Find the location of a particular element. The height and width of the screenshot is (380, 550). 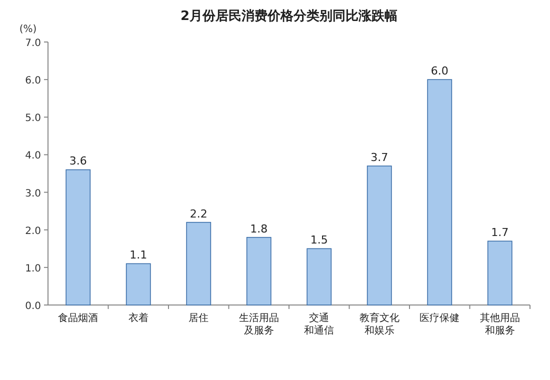

y-tick-label: 3.0 is located at coordinates (33, 194).